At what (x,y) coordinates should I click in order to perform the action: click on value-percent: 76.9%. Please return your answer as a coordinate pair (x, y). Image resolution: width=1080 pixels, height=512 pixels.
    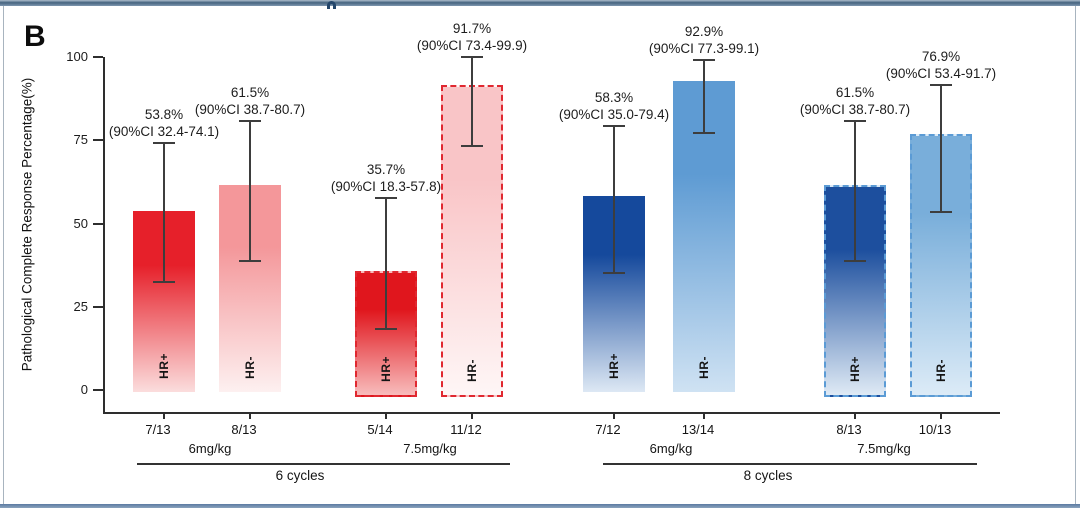
    Looking at the image, I should click on (941, 56).